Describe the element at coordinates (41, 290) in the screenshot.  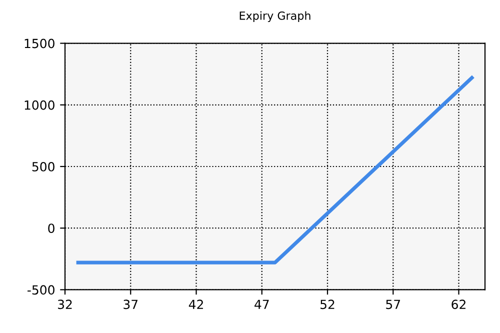
I see `y-tick-label: -500` at that location.